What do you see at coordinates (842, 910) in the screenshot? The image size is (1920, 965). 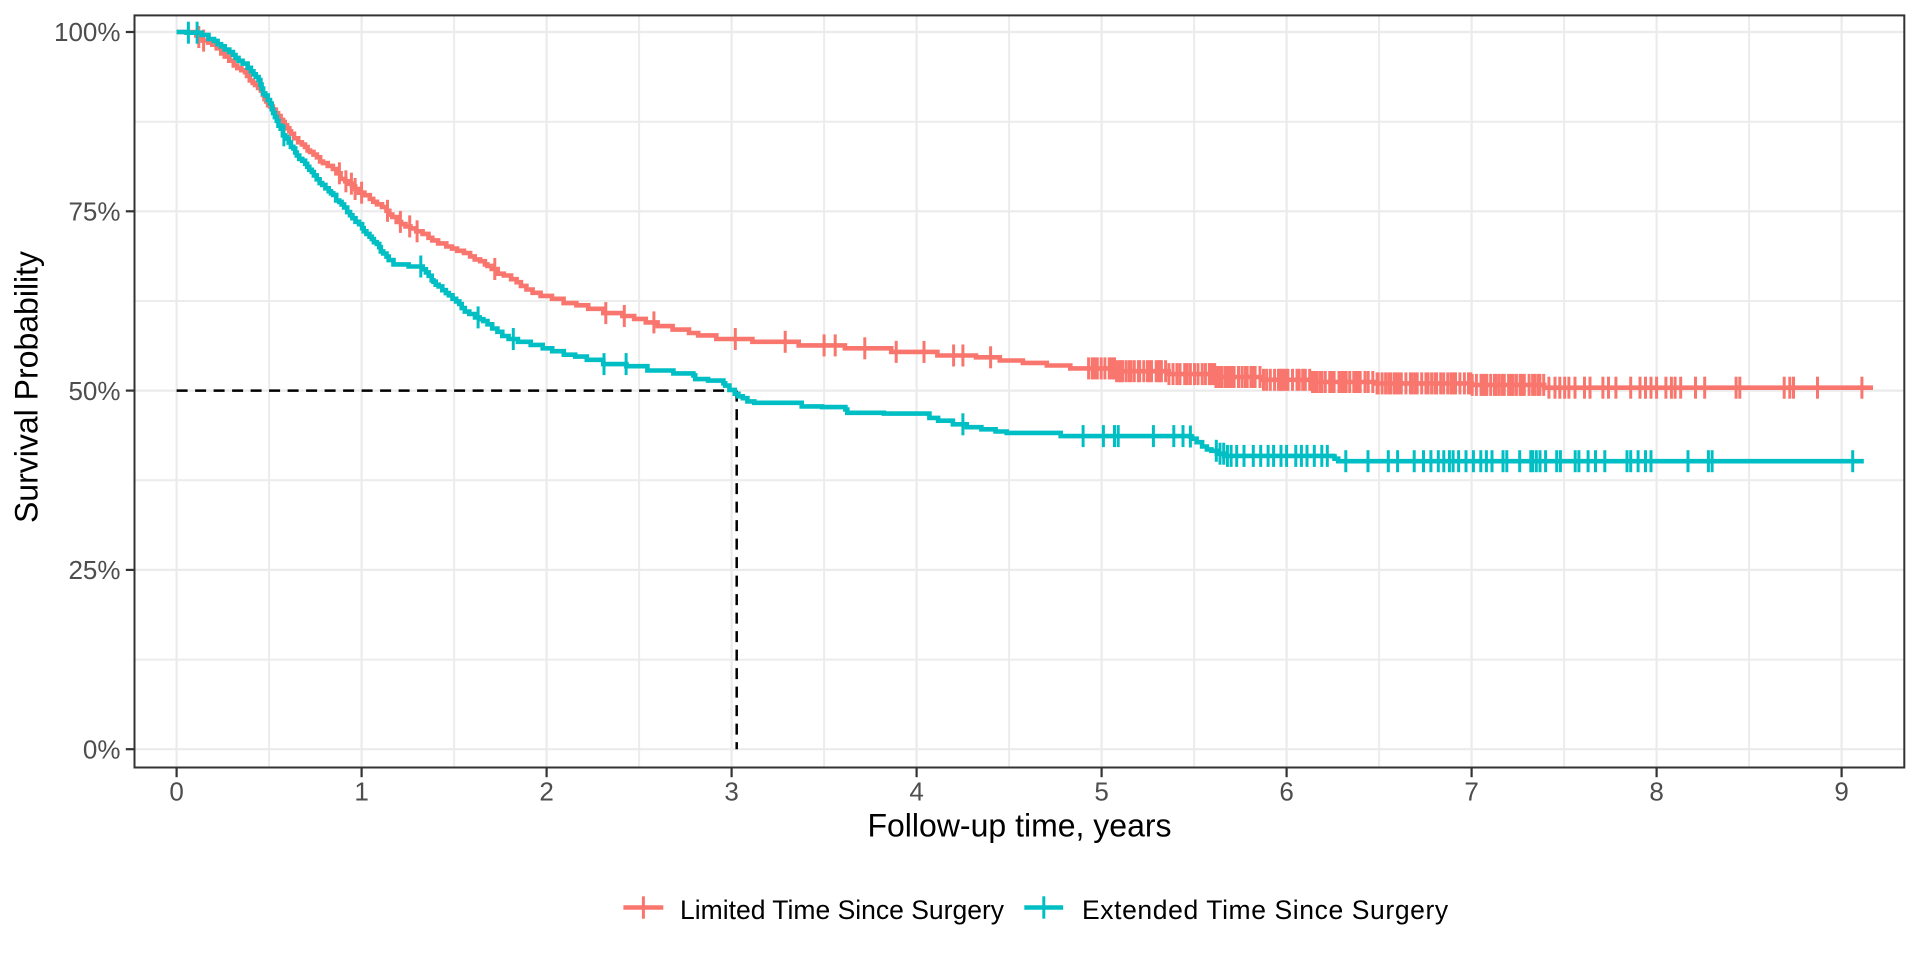 I see `svg-text: Limited Time Since Surgery` at bounding box center [842, 910].